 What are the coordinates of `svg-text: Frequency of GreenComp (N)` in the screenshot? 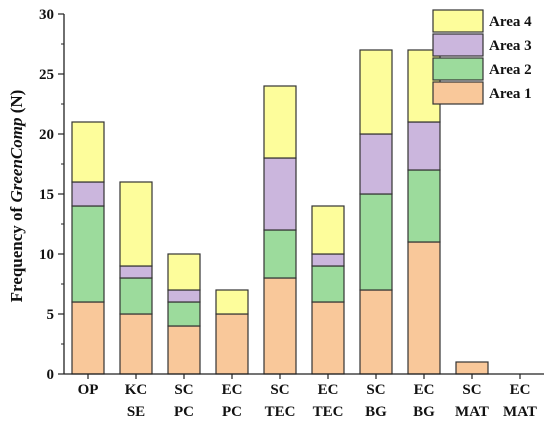 It's located at (16, 196).